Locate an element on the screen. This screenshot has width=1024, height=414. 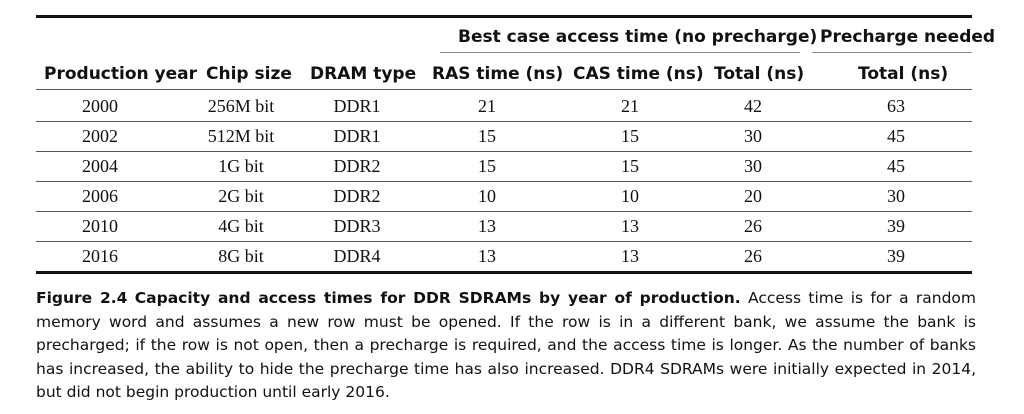
caption-label: Figure 2.4 is located at coordinates (82, 298).